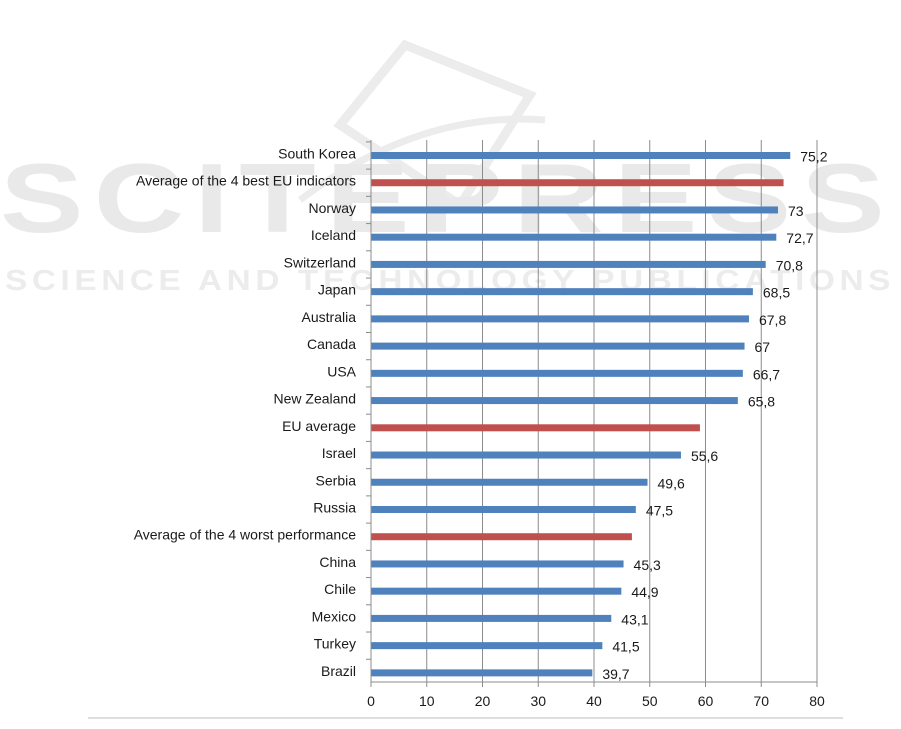 This screenshot has width=901, height=729. I want to click on data-value-label: 70,8, so click(789, 265).